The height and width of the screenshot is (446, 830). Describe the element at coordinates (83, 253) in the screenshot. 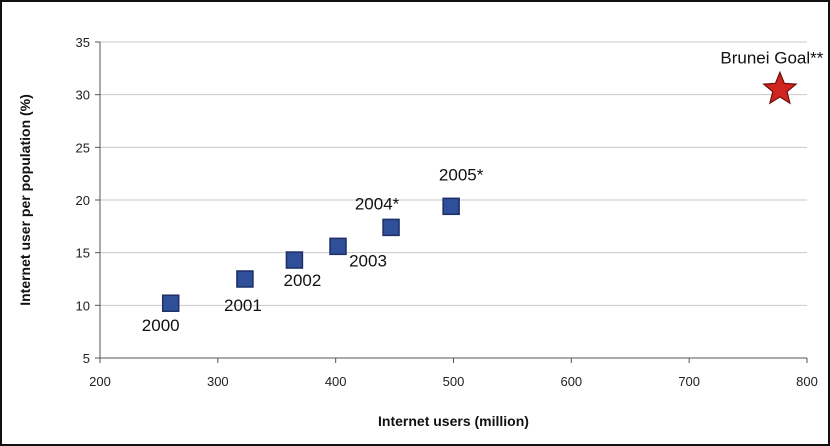

I see `y-tick-label: 15` at that location.